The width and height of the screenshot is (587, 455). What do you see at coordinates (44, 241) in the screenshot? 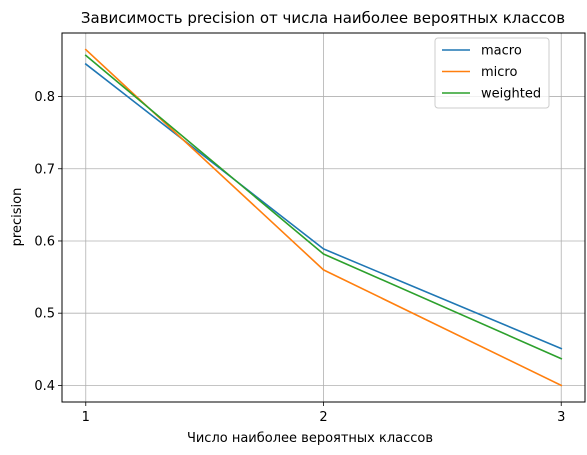
I see `y-tick-label: 0.6` at bounding box center [44, 241].